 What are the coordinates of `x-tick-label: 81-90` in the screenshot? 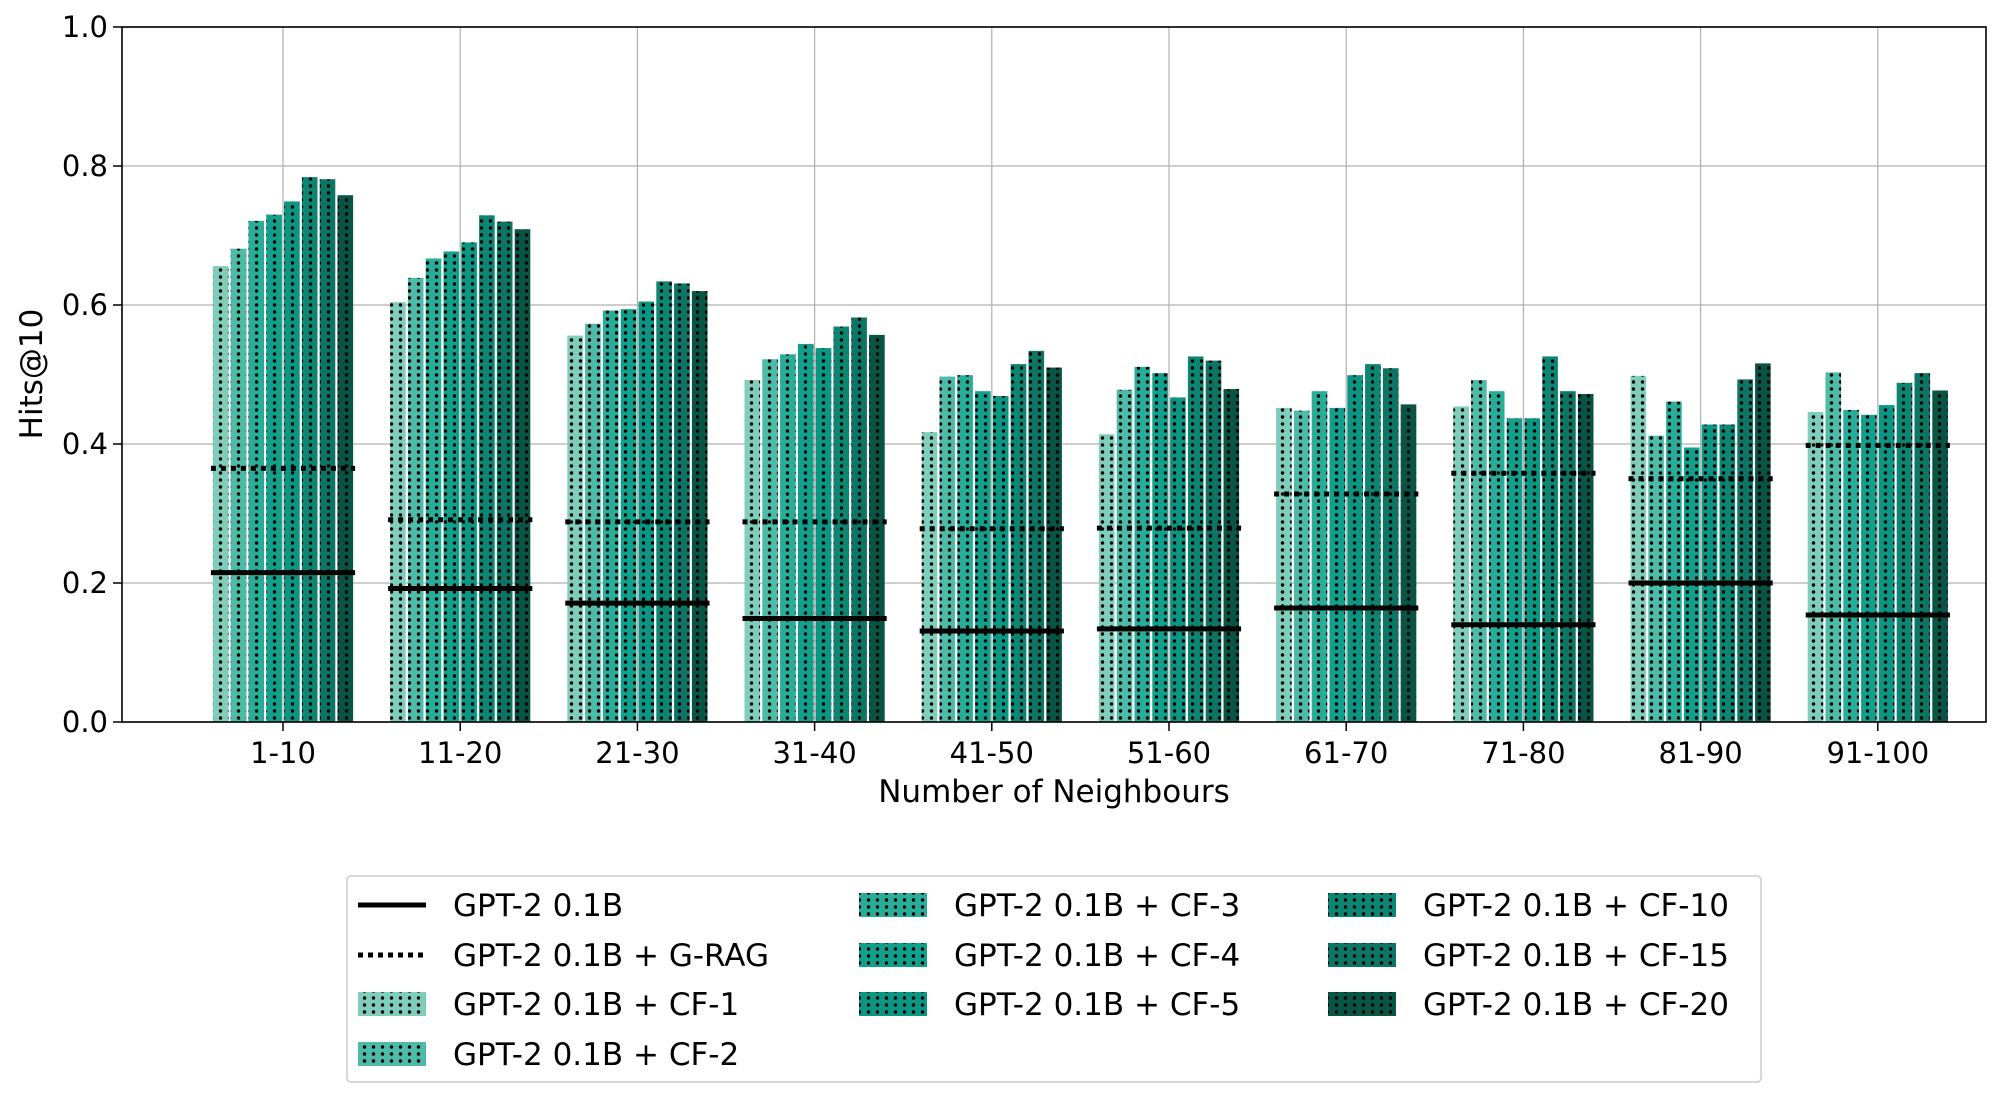 It's located at (1700, 753).